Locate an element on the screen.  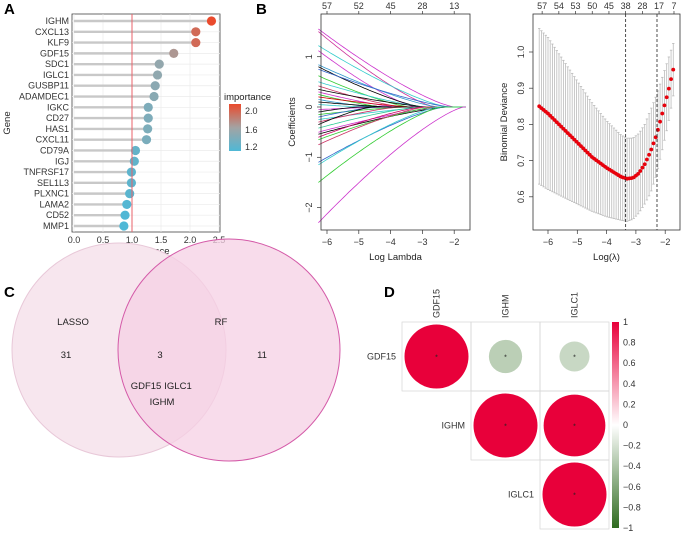
x-tick-label: 0.0 is located at coordinates (74, 240).